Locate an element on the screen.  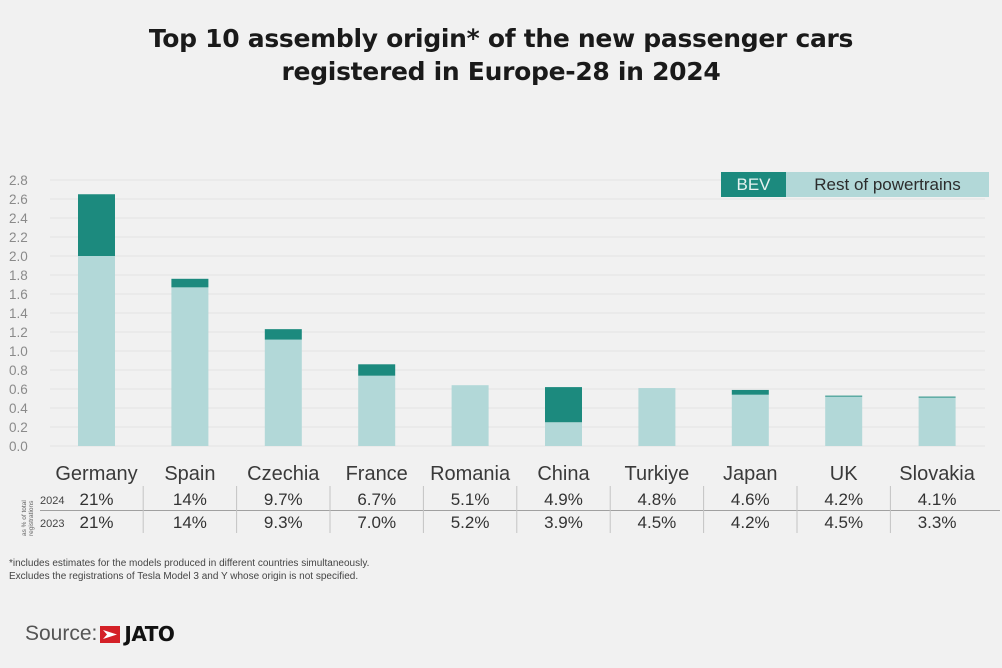
x-category-label: UK is located at coordinates (844, 474).